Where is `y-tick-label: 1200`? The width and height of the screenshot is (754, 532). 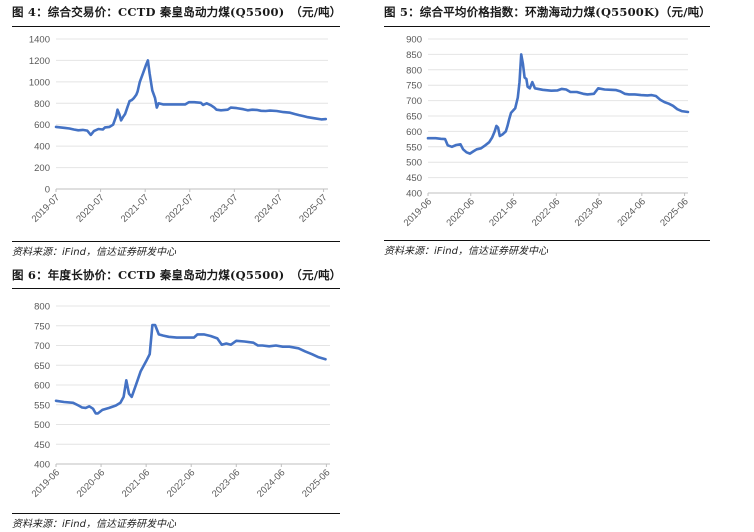 y-tick-label: 1200 is located at coordinates (39, 61).